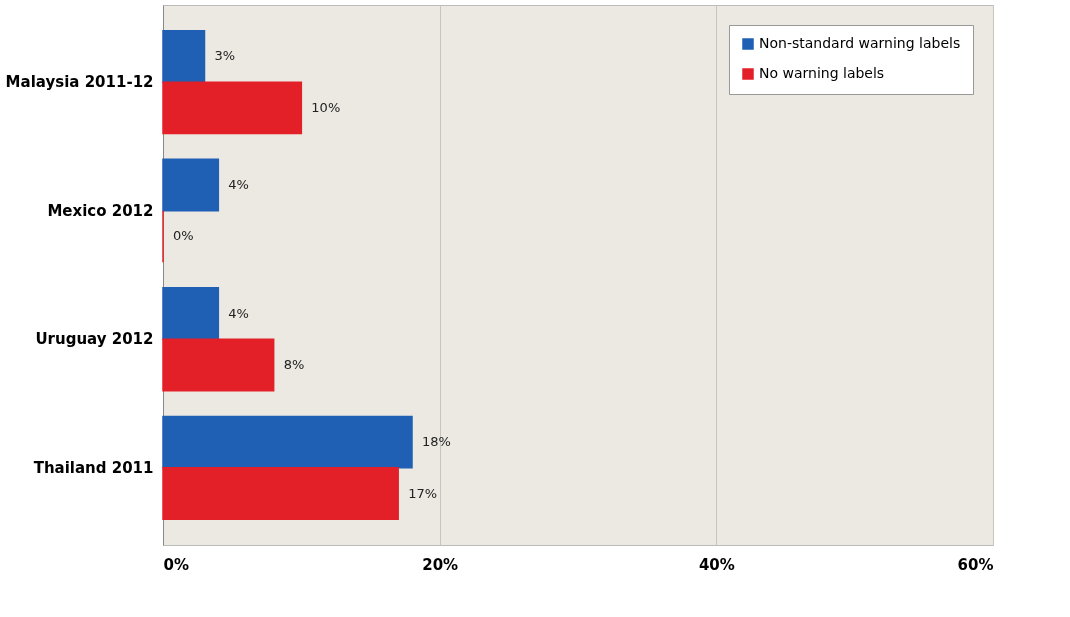 The image size is (1070, 617). I want to click on data-label: 18%, so click(436, 442).